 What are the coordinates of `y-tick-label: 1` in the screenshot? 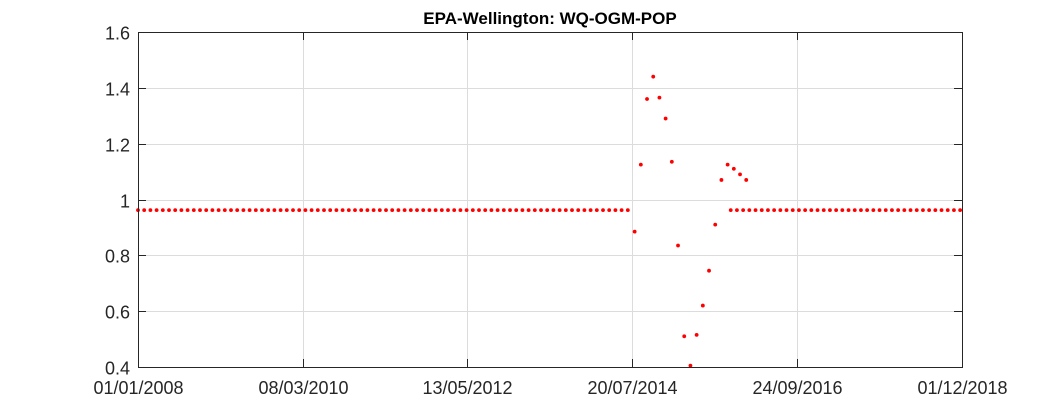 It's located at (125, 202).